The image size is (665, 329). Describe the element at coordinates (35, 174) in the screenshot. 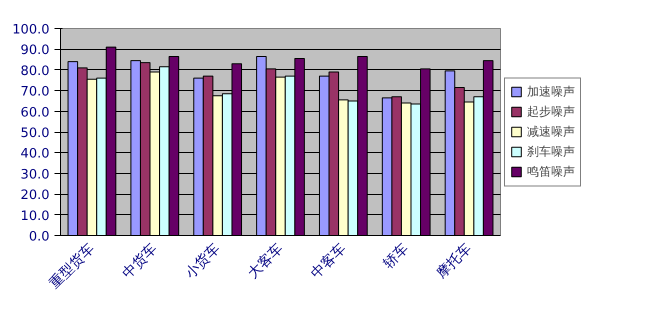

I see `y-tick-label: 30.0` at that location.